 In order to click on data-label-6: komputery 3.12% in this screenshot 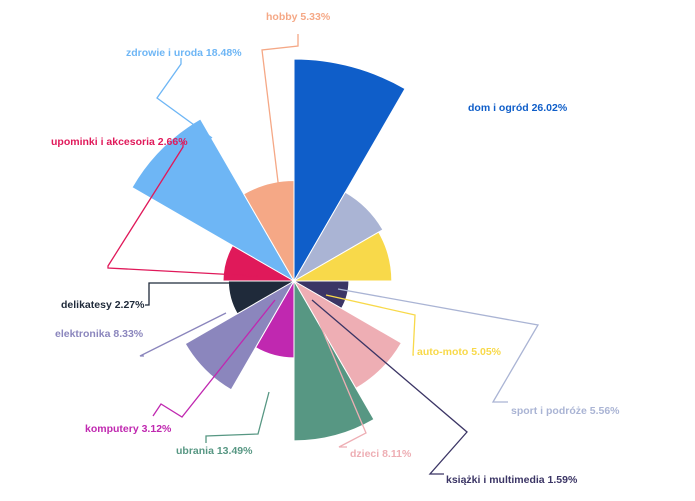, I will do `click(128, 429)`.